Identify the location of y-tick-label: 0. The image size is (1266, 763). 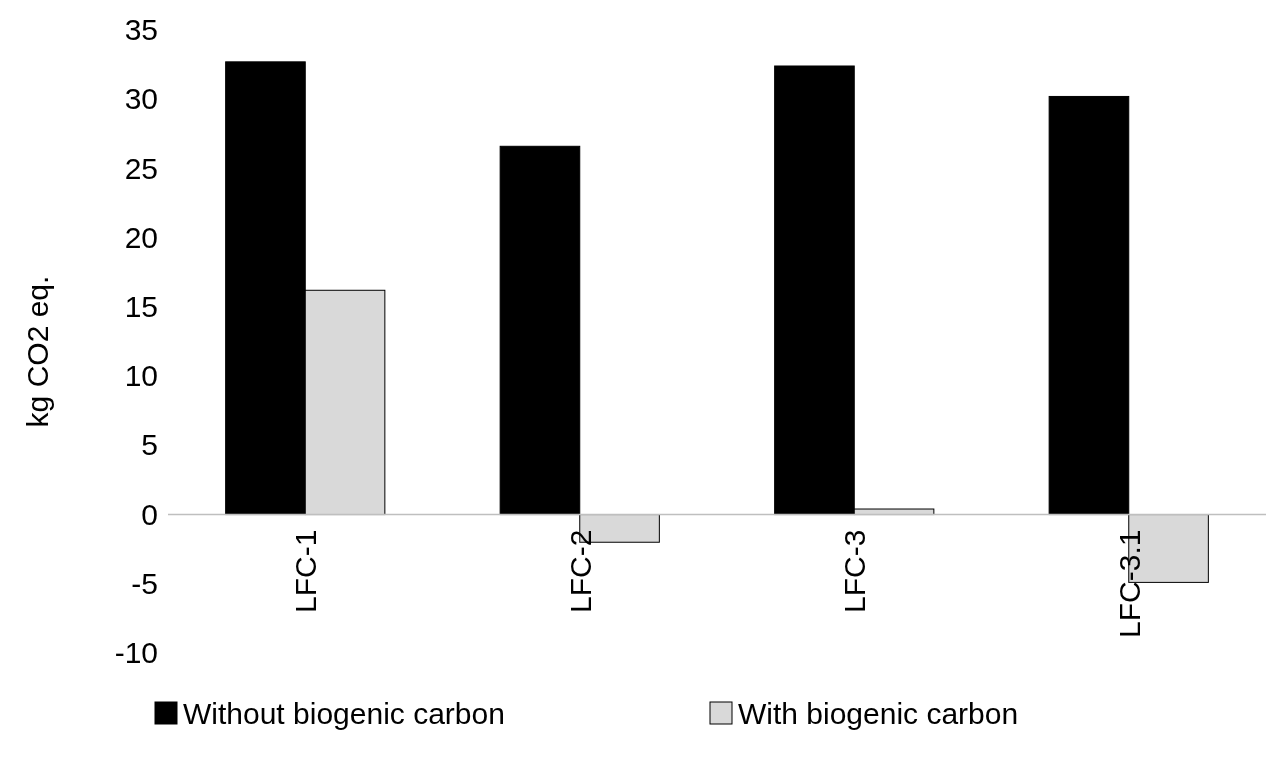
(149, 514).